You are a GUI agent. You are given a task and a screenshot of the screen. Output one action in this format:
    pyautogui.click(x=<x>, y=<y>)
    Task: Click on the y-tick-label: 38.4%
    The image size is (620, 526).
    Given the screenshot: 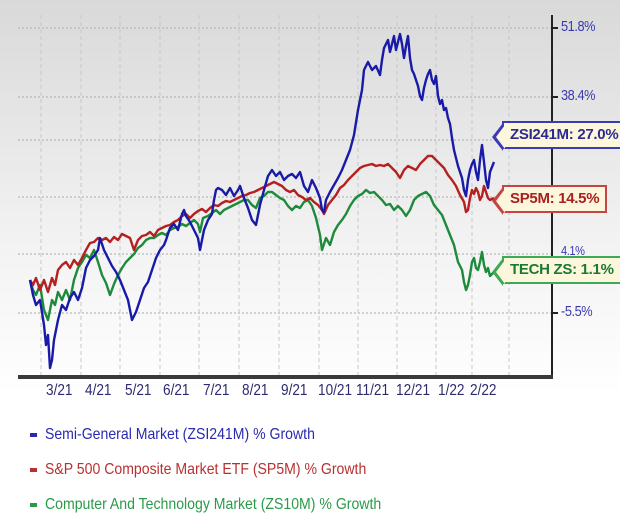 What is the action you would take?
    pyautogui.click(x=578, y=95)
    